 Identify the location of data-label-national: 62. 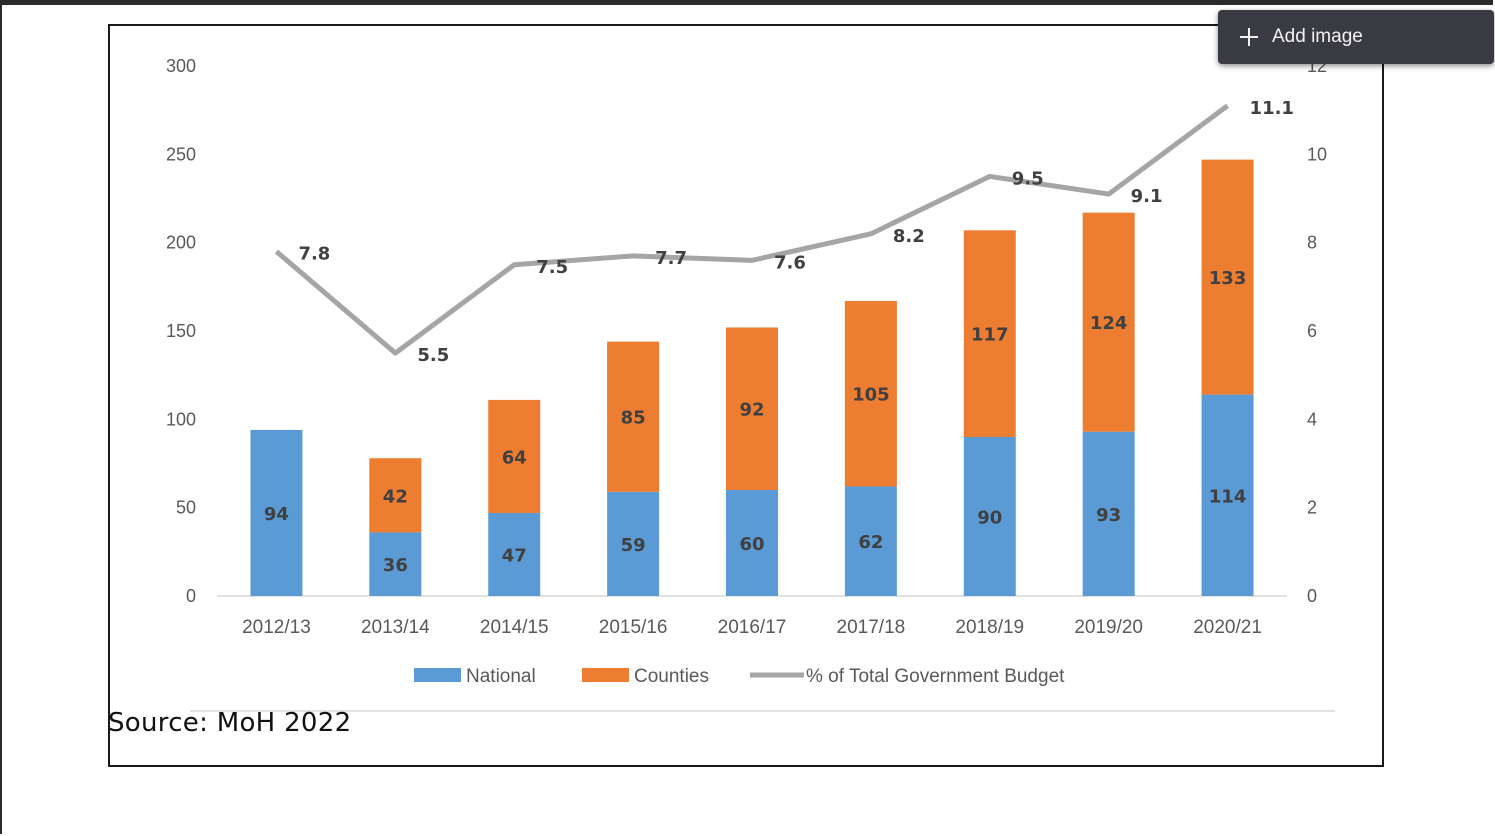
(870, 542).